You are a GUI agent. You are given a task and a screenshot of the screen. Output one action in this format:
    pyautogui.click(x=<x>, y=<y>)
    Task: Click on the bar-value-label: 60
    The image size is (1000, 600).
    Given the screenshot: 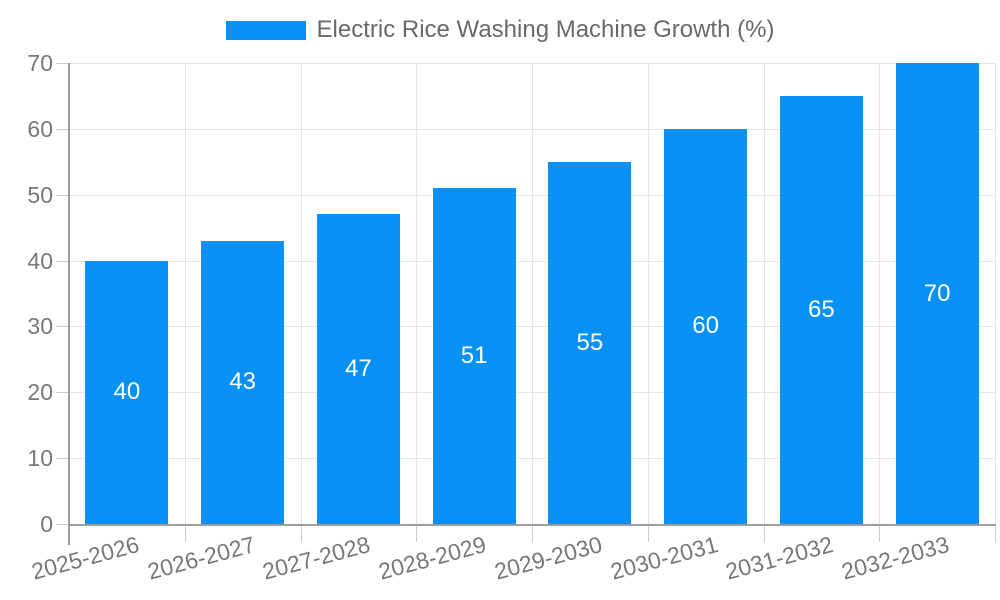 What is the action you would take?
    pyautogui.click(x=705, y=326)
    